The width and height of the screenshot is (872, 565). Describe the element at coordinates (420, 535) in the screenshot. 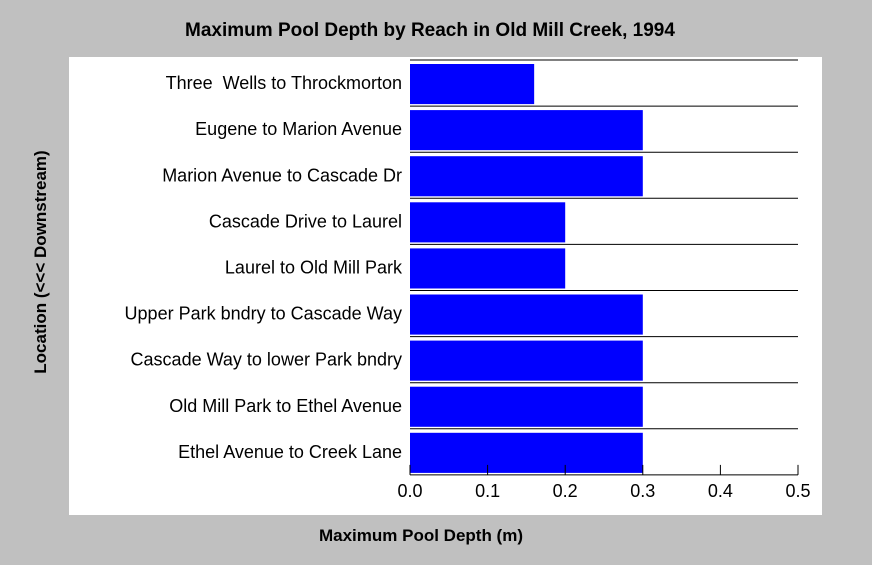

I see `x-axis-title: Maximum Pool Depth (m)` at that location.